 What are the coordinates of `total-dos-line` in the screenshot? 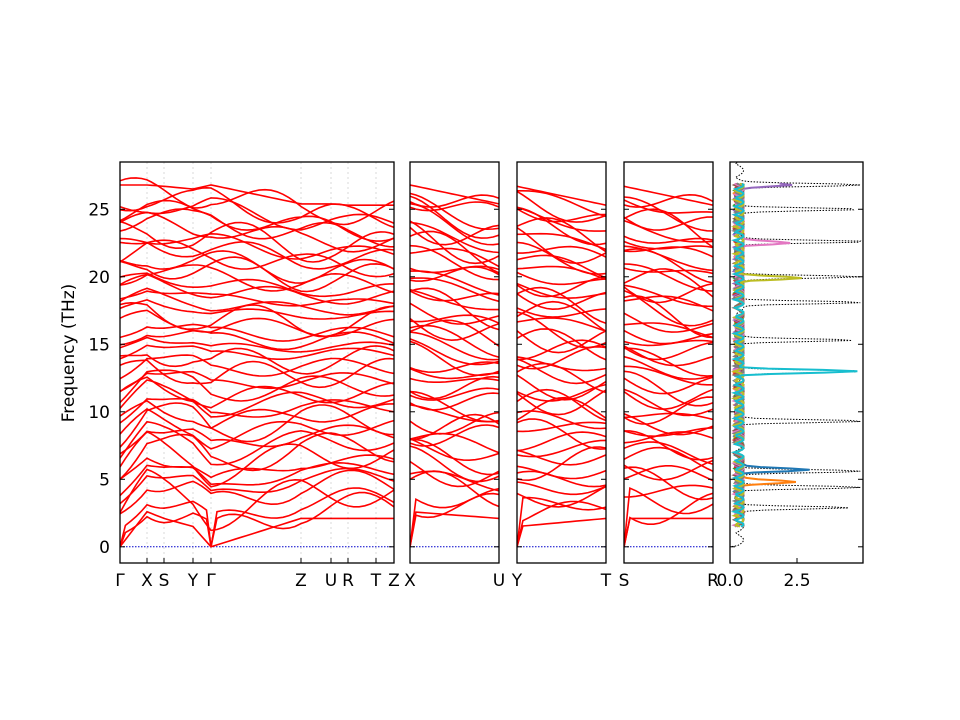 It's located at (796, 362).